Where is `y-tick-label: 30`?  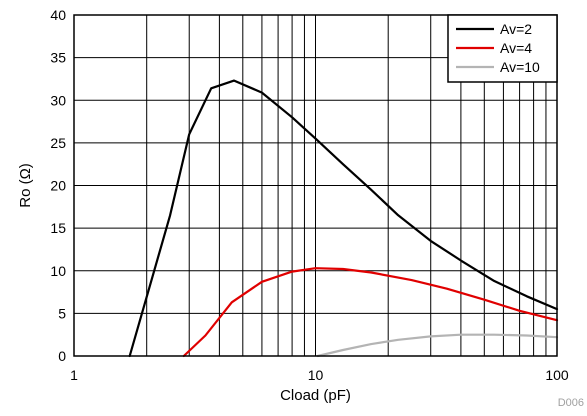 y-tick-label: 30 is located at coordinates (58, 100).